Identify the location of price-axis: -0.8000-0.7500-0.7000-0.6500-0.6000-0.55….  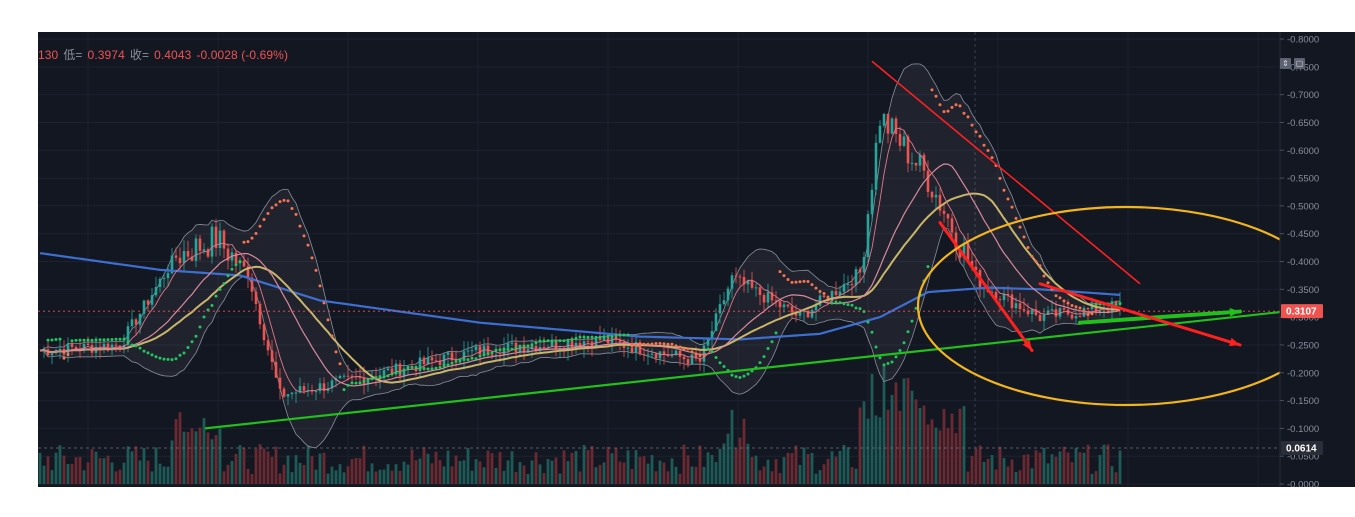
(1317, 259).